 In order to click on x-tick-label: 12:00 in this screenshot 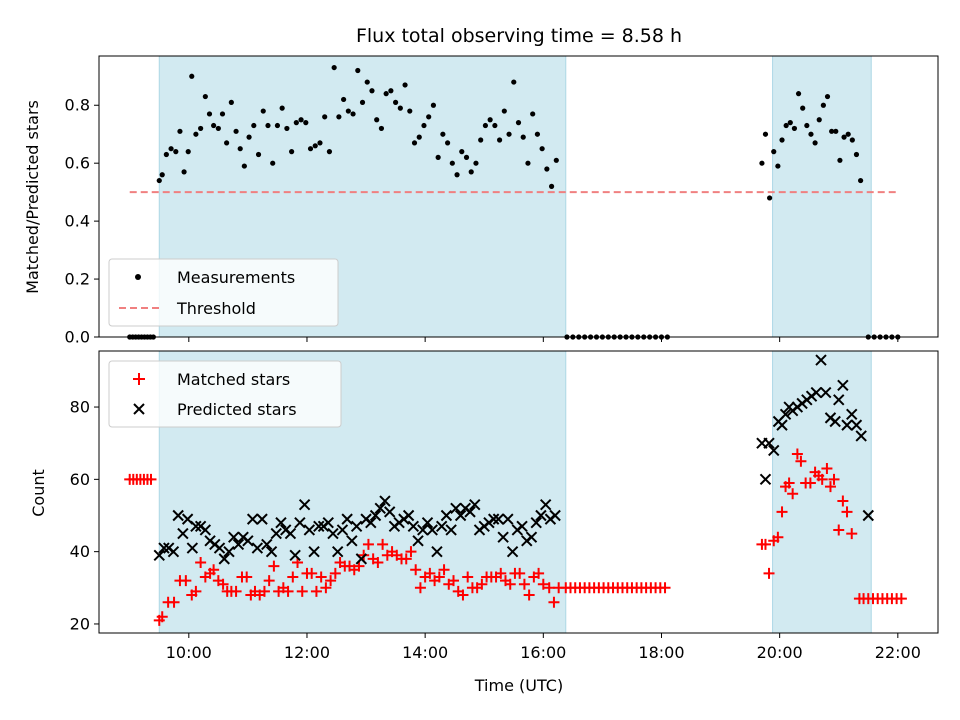, I will do `click(307, 652)`.